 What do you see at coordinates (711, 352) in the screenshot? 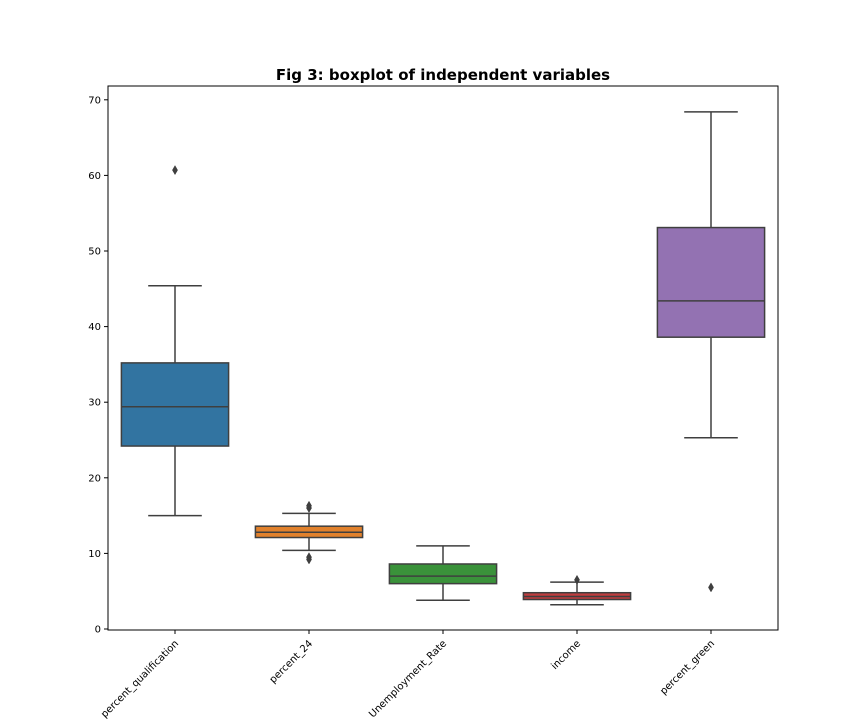
I see `box-percent-green` at bounding box center [711, 352].